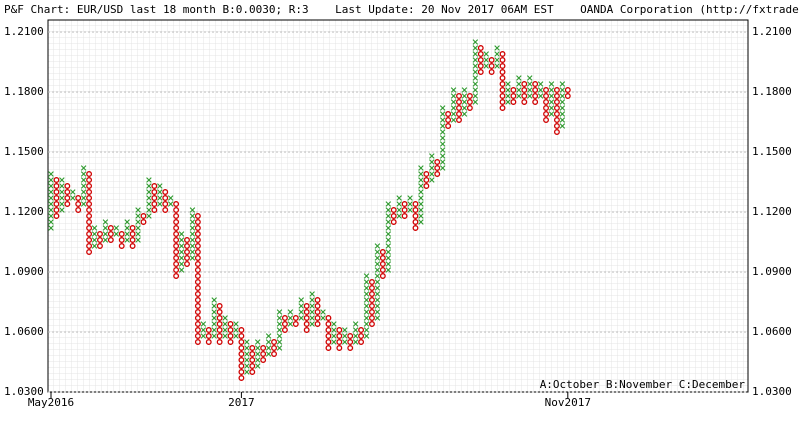 This screenshot has width=800, height=422. I want to click on y-tick-label-right: 1.1500, so click(772, 151).